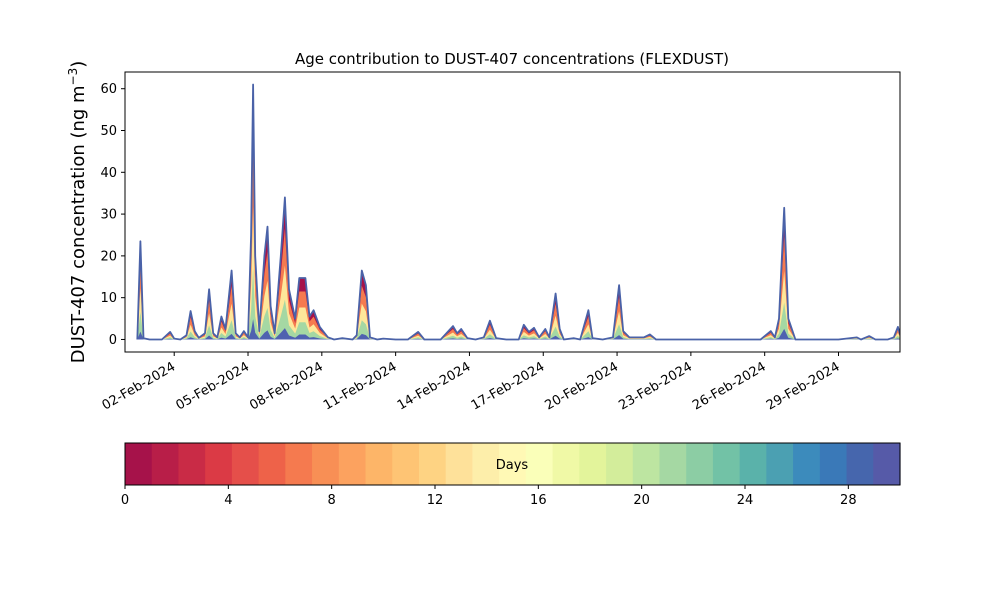 This screenshot has width=1000, height=600. What do you see at coordinates (508, 386) in the screenshot?
I see `x-tick-label: 17-Feb-2024` at bounding box center [508, 386].